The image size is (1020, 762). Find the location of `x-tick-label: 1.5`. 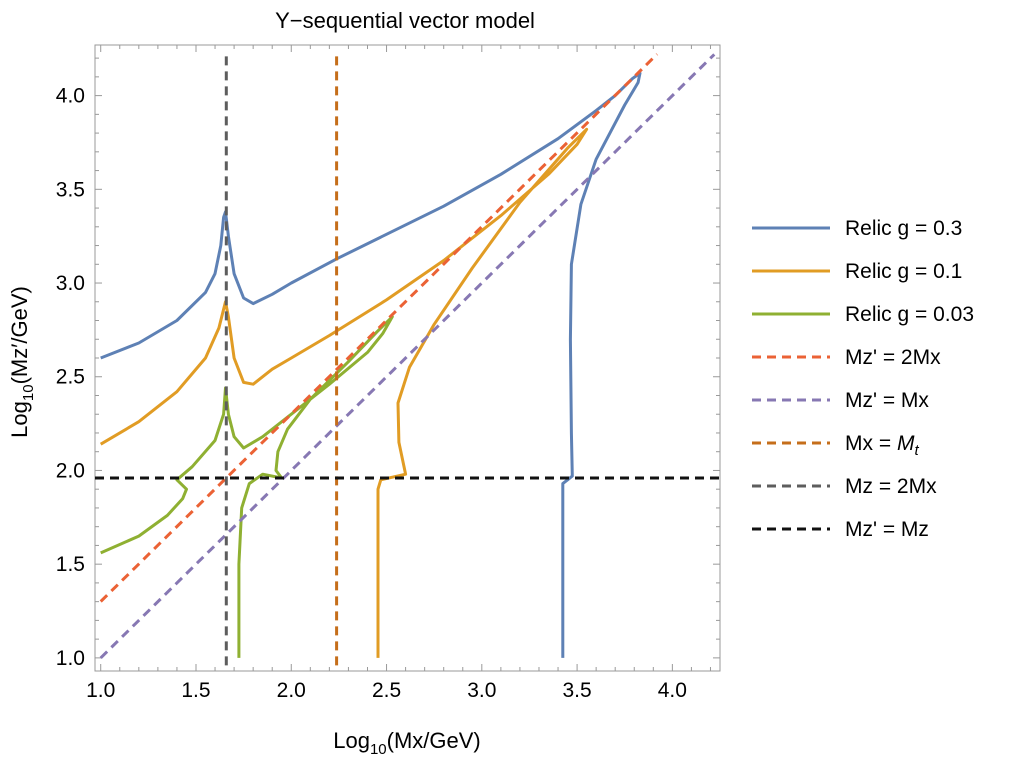

x-tick-label: 1.5 is located at coordinates (195, 690).